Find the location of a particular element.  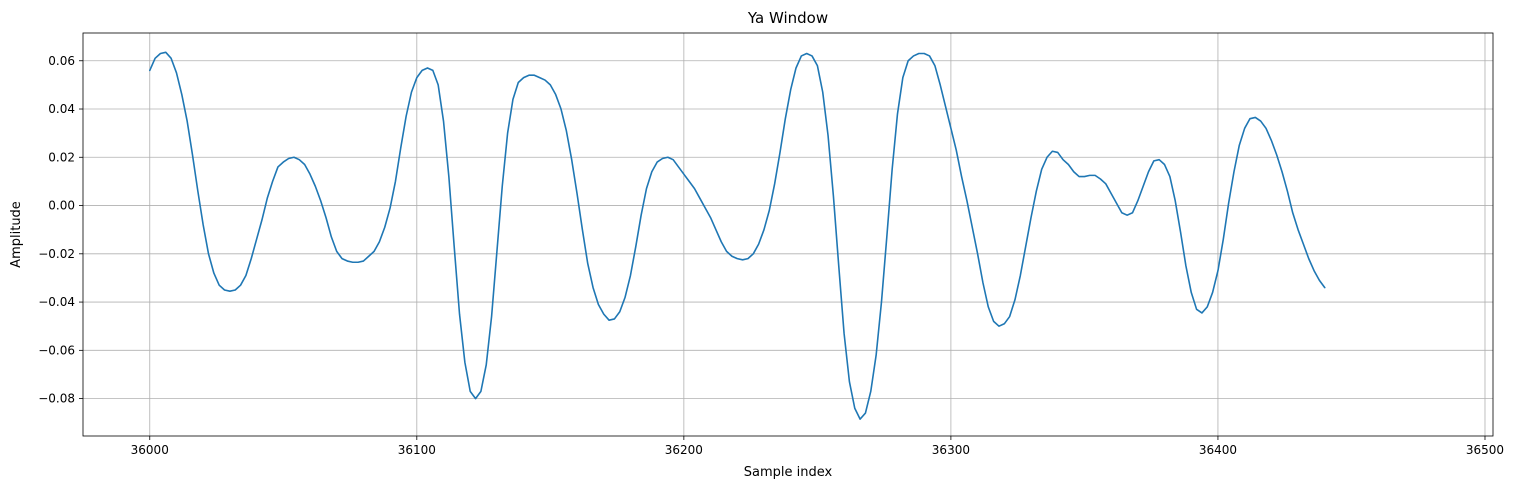

y-axis-label: Amplitude is located at coordinates (16, 234).